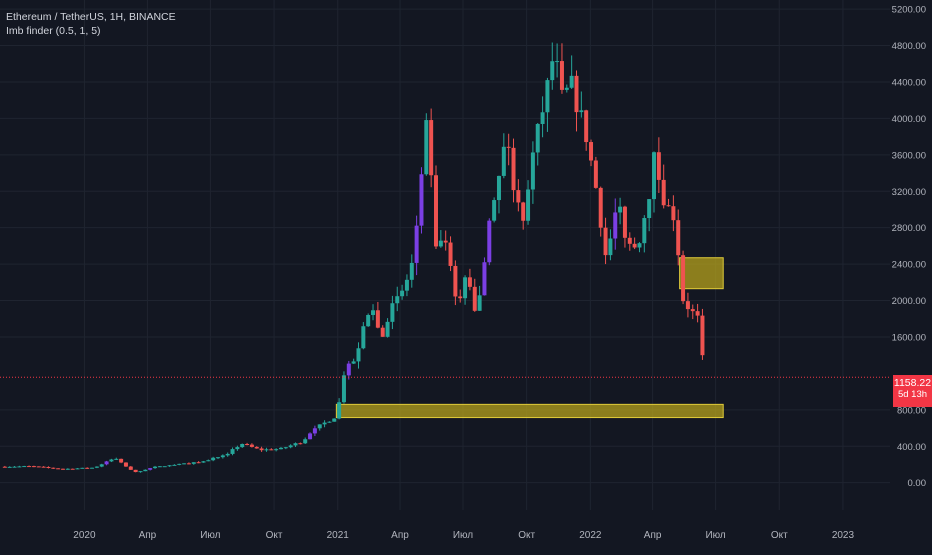 The image size is (932, 555). Describe the element at coordinates (210, 535) in the screenshot. I see `x-tick-label: Июл` at that location.